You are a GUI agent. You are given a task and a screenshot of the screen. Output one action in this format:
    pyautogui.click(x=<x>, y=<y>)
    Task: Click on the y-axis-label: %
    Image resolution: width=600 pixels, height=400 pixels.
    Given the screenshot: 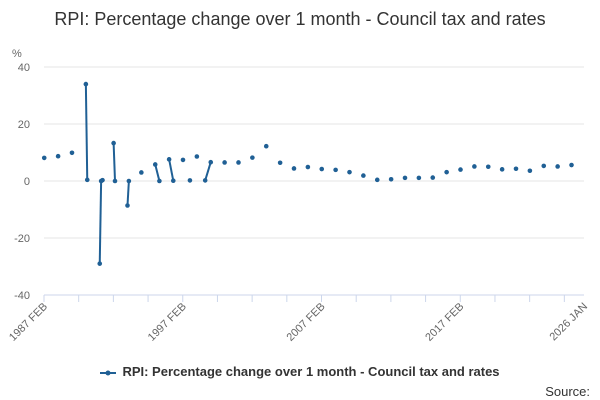 What is the action you would take?
    pyautogui.click(x=17, y=54)
    